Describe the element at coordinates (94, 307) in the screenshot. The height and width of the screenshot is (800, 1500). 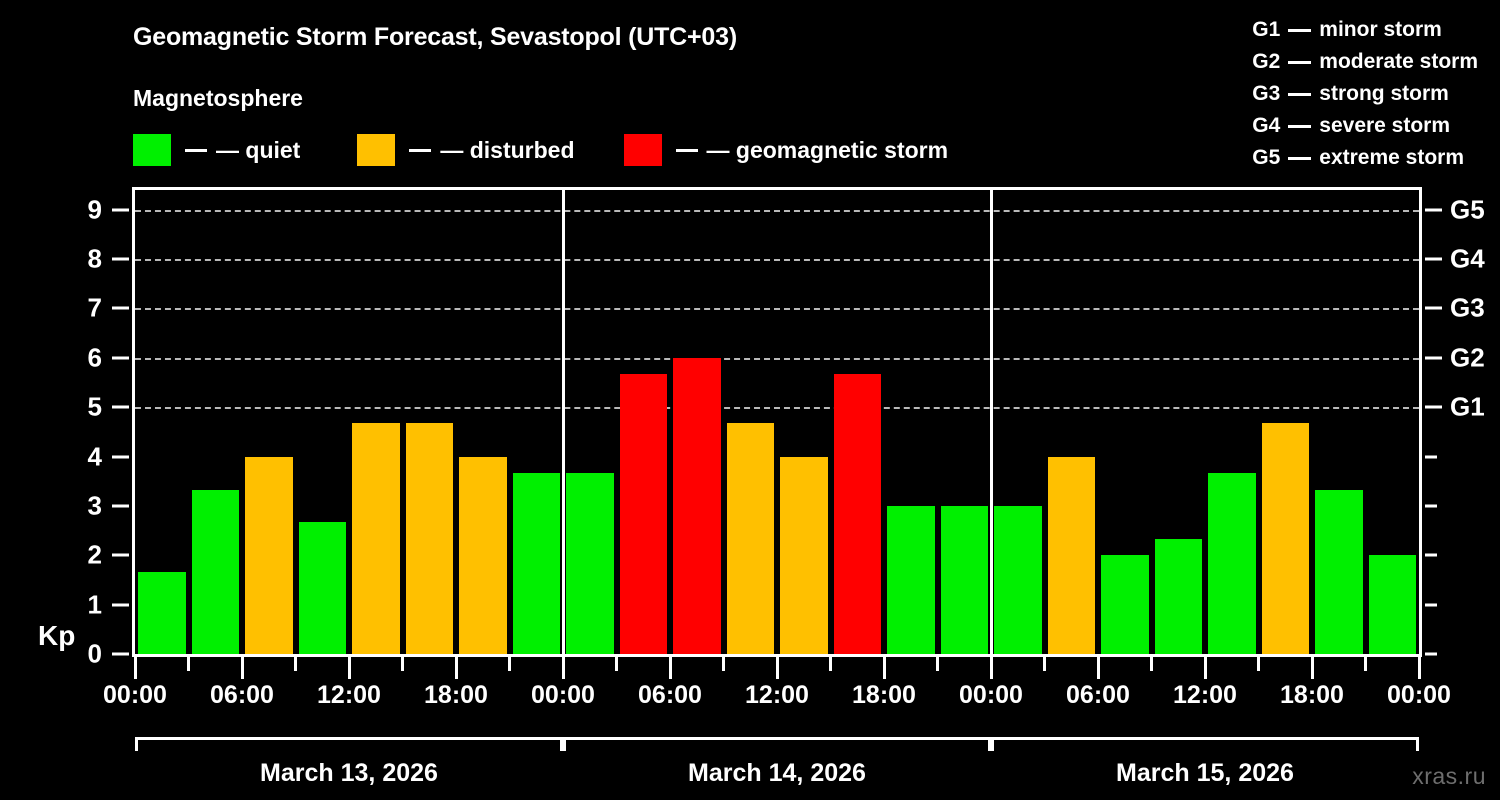
I see `y-tick-label-7: 7` at that location.